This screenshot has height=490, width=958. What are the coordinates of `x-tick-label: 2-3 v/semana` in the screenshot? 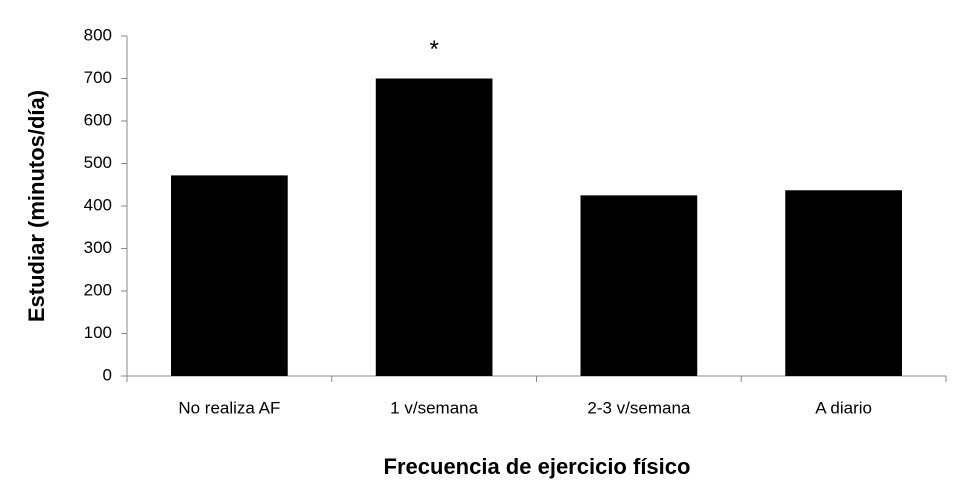 It's located at (639, 407).